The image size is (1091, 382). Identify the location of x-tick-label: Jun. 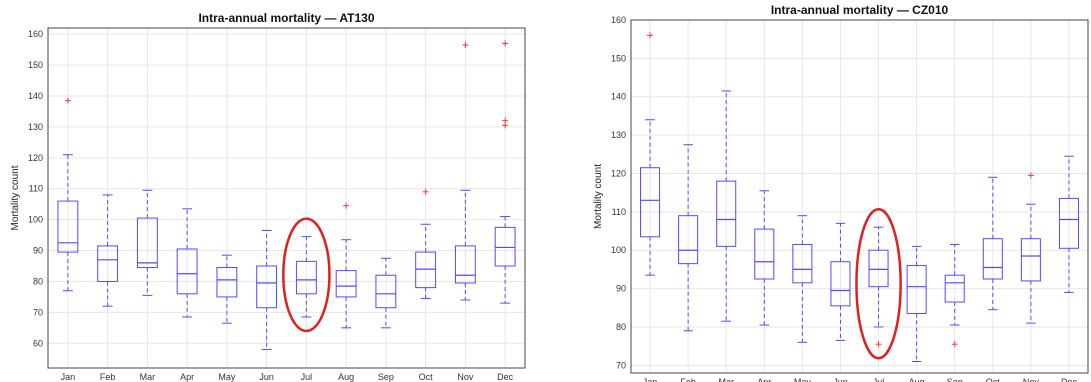
(840, 379).